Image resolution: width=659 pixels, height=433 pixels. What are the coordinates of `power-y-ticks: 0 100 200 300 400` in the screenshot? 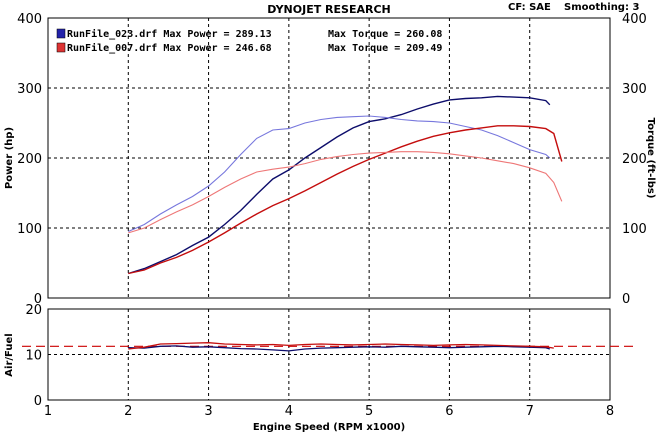 It's located at (29, 159).